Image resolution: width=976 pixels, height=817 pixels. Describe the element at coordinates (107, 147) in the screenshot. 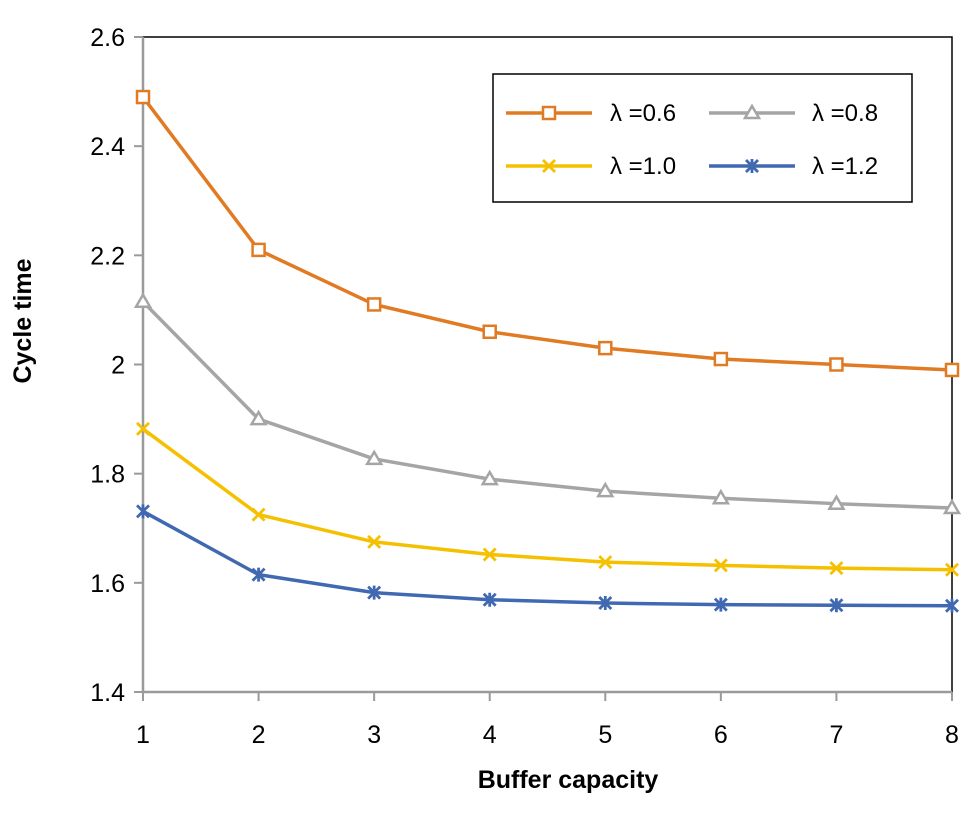

I see `y-tick-label: 2.4` at that location.